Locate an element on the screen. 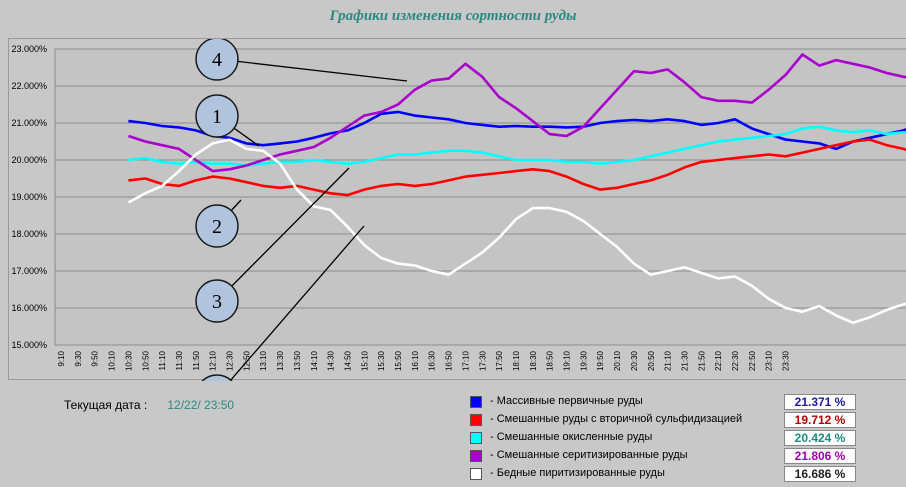 The height and width of the screenshot is (487, 906). y-tick-label: 18.000% is located at coordinates (29, 234).